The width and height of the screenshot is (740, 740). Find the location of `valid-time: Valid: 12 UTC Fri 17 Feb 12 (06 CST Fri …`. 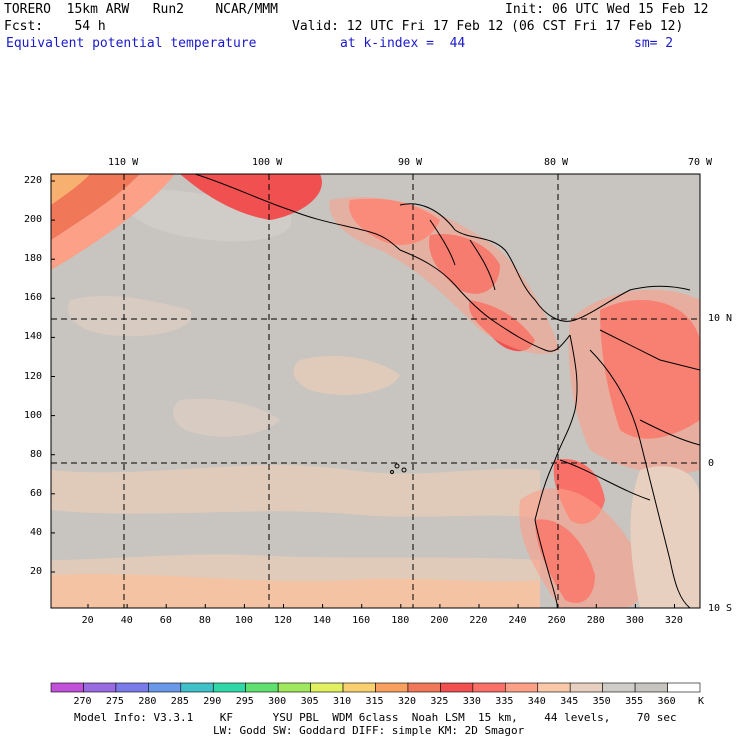

valid-time: Valid: 12 UTC Fri 17 Feb 12 (06 CST Fri … is located at coordinates (488, 26).